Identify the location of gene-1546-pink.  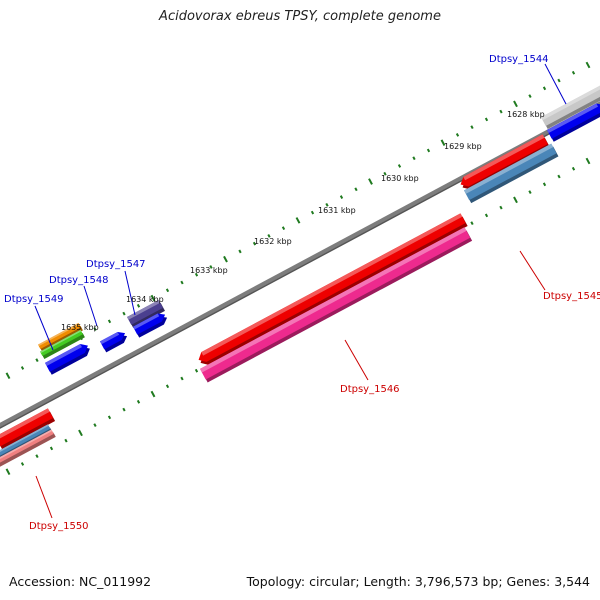
(336, 305).